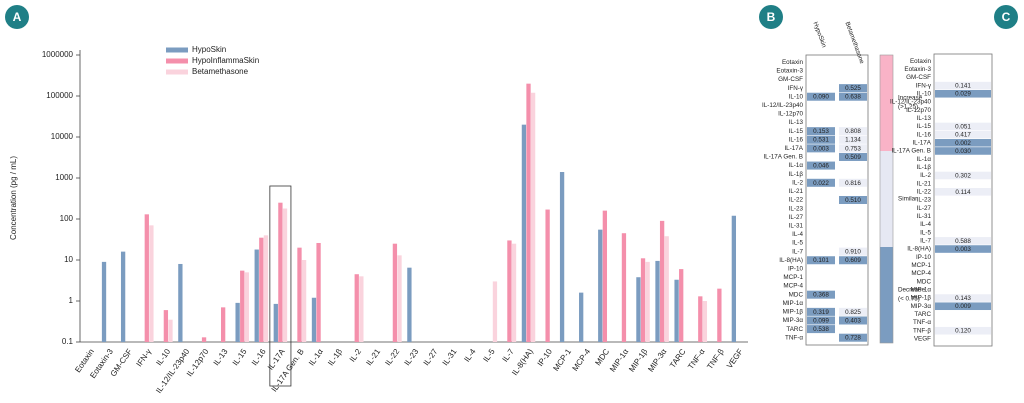 Image resolution: width=1024 pixels, height=403 pixels. Describe the element at coordinates (58, 54) in the screenshot. I see `y-tick-label: 1000000` at that location.